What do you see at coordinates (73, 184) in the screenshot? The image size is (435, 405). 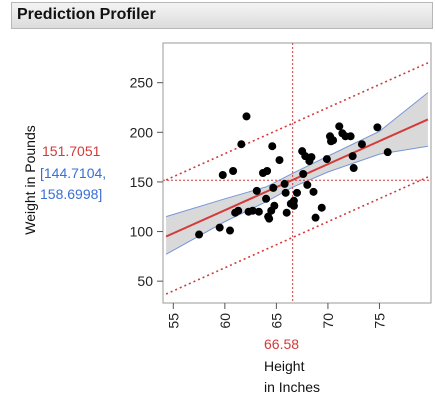 I see `confidence-interval: [144.7104, 158.6998]` at bounding box center [73, 184].